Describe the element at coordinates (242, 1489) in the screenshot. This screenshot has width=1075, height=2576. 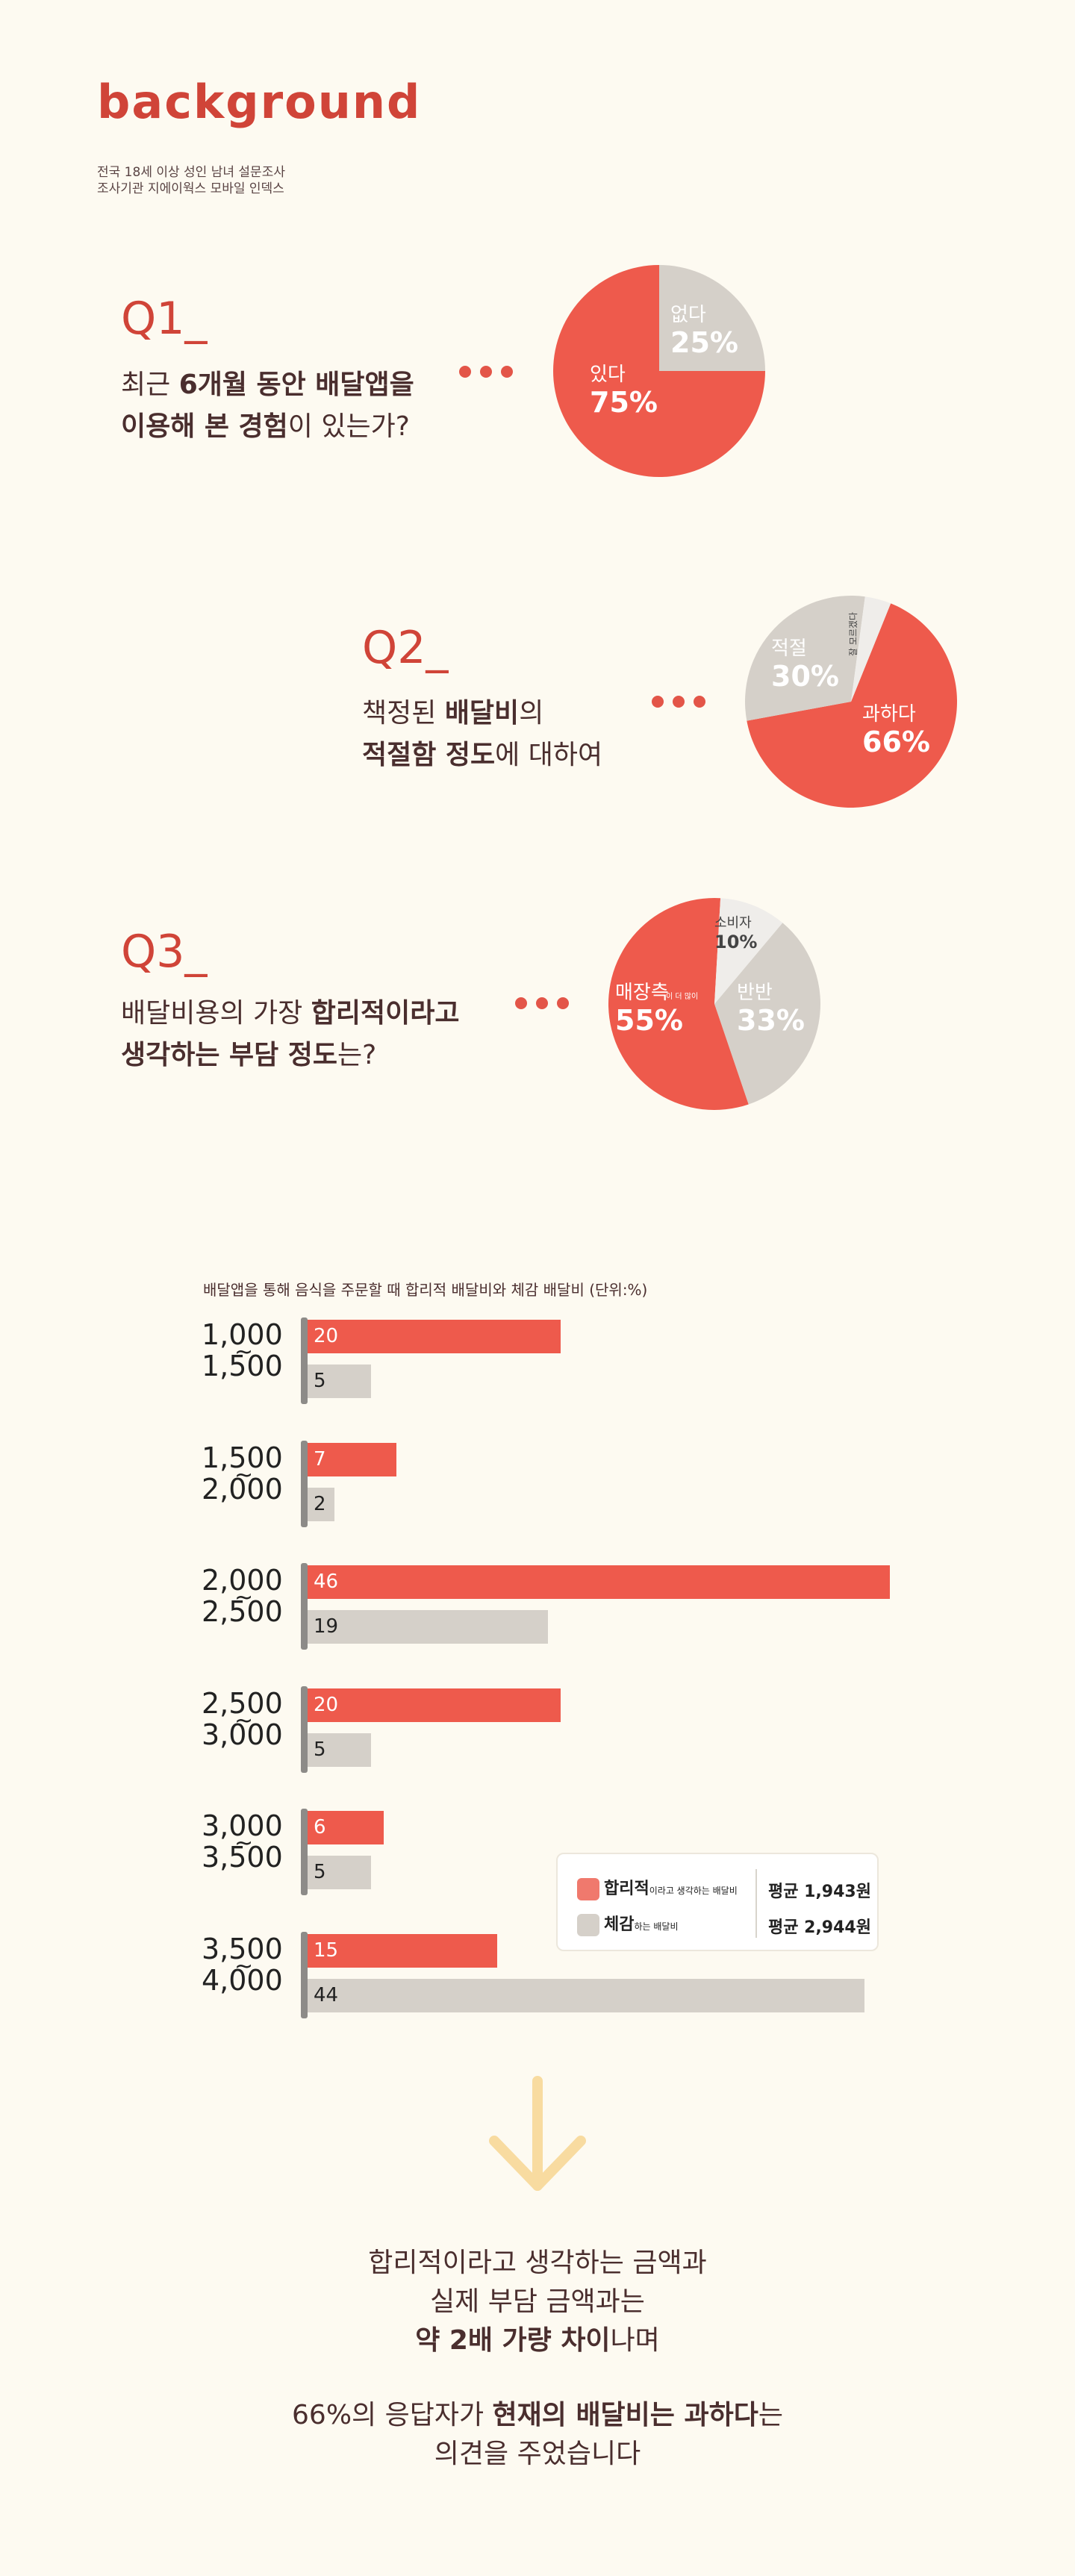
I see `tick-label-to: 2,000` at that location.